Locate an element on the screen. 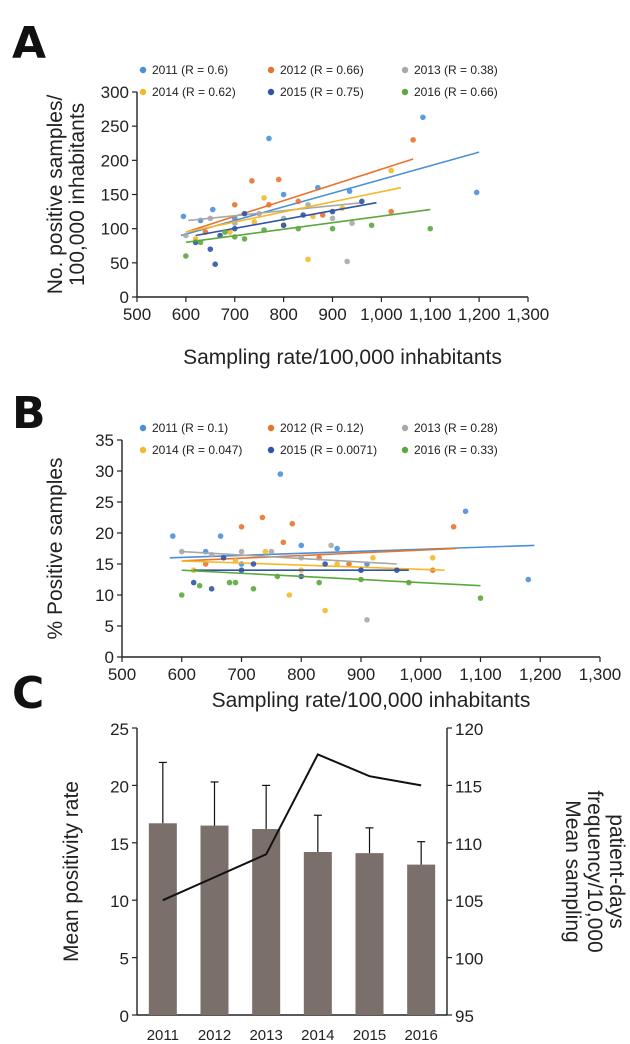 This screenshot has width=630, height=1044. panel-c-y-tick-label: 25 is located at coordinates (119, 729).